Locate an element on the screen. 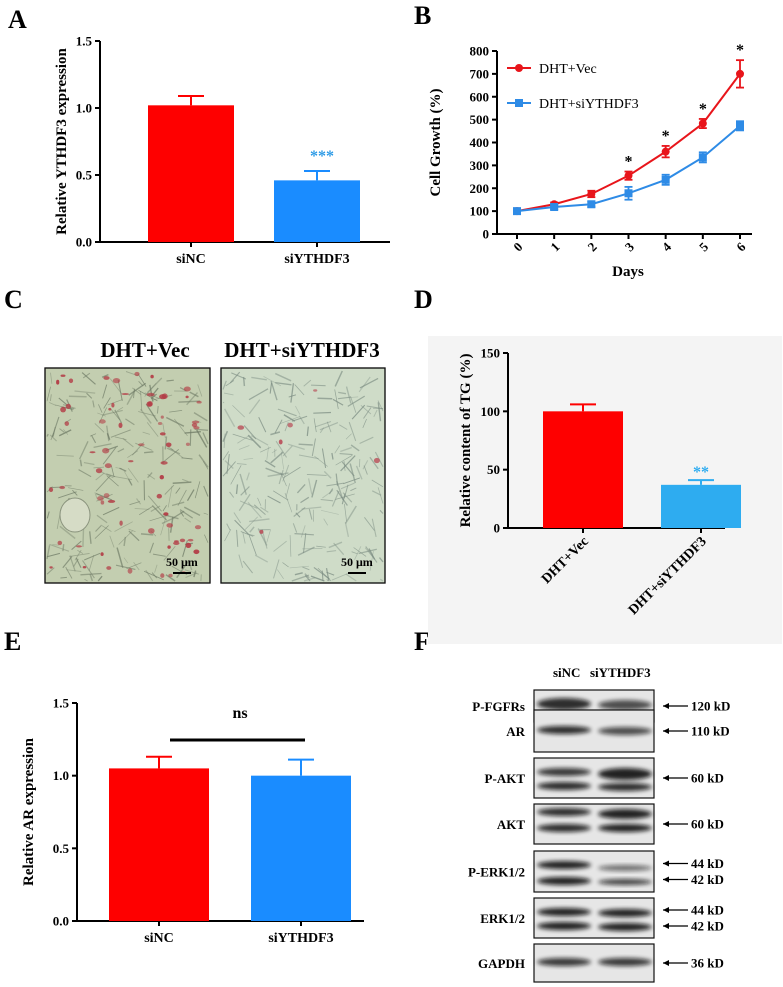  x-tick-label: 4 is located at coordinates (667, 247).